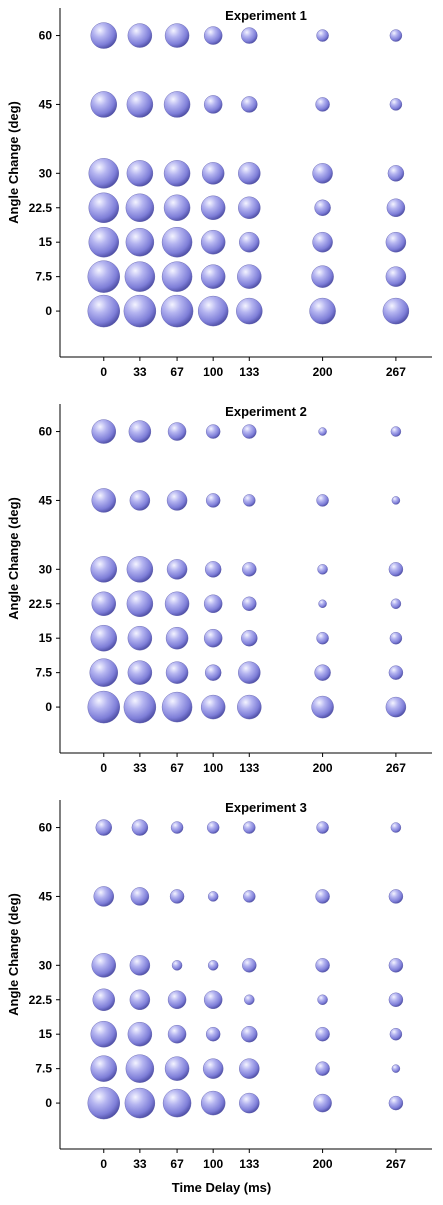 The height and width of the screenshot is (1205, 443). Describe the element at coordinates (266, 807) in the screenshot. I see `chart-title: Experiment 3` at that location.